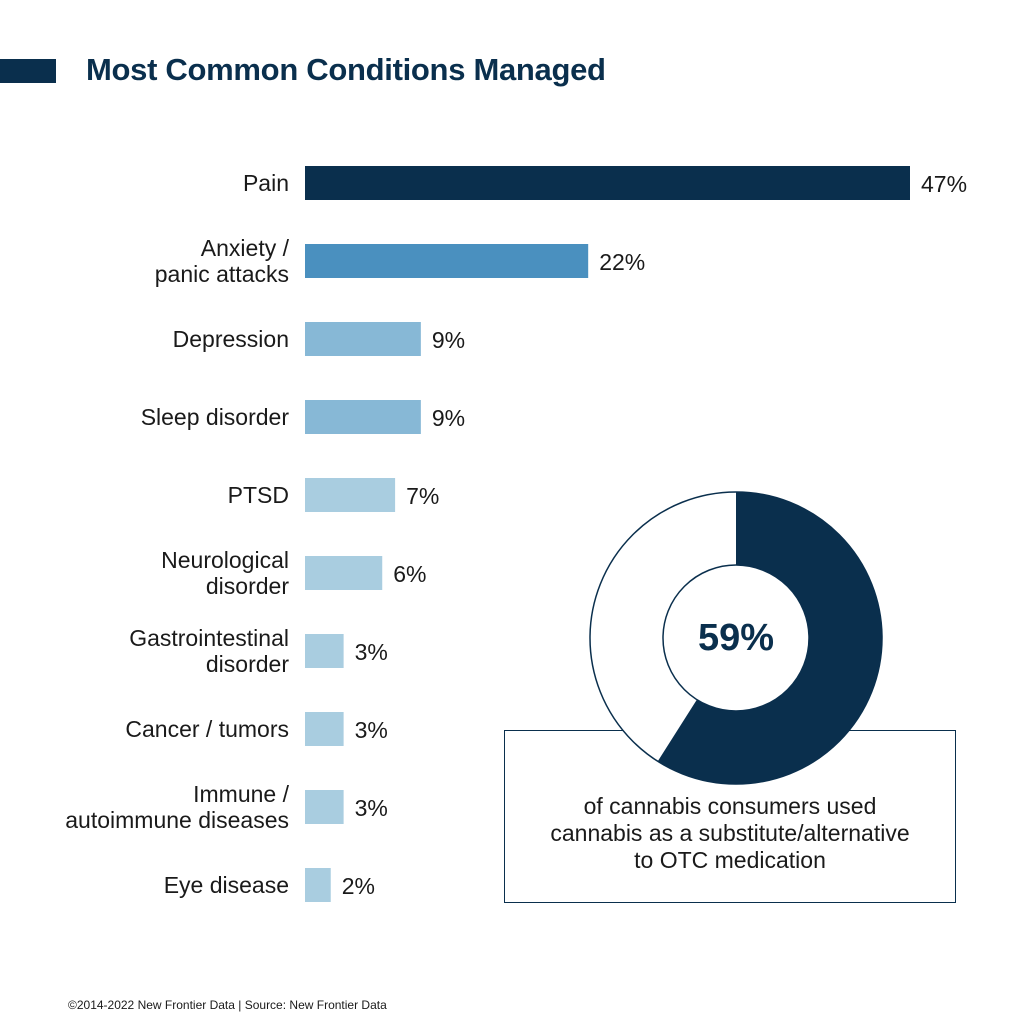 The height and width of the screenshot is (1025, 1025). I want to click on chart-title: Most Common Conditions Managed, so click(346, 69).